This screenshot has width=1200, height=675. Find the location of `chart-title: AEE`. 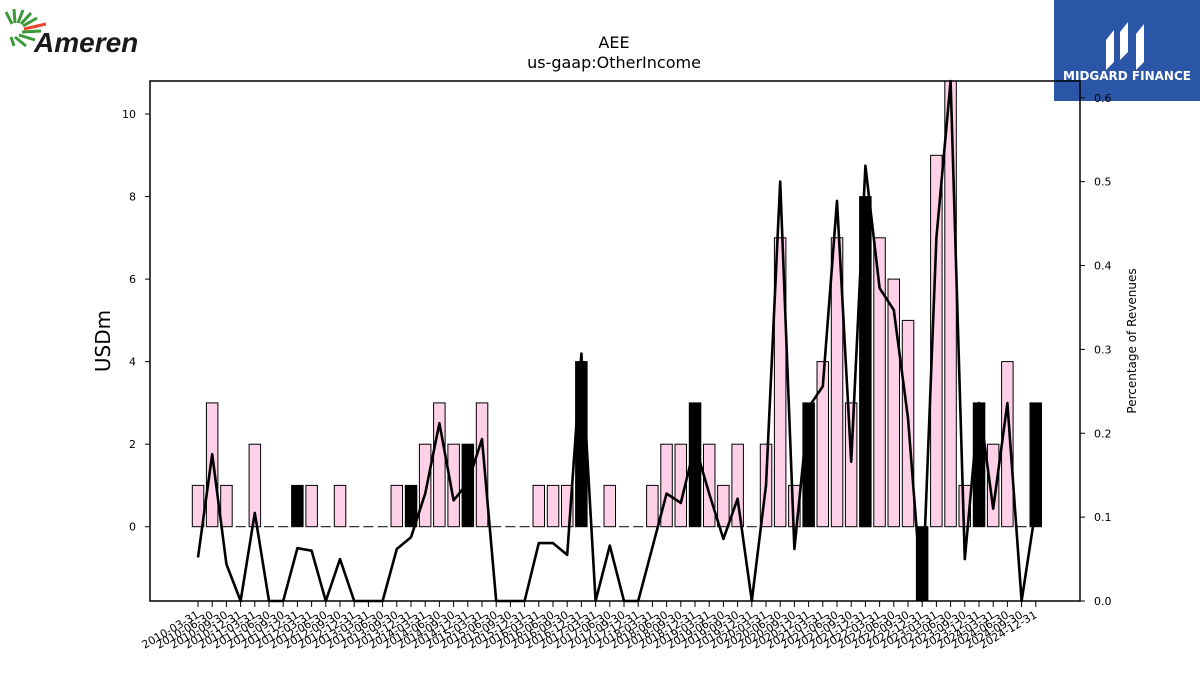

chart-title: AEE is located at coordinates (613, 42).